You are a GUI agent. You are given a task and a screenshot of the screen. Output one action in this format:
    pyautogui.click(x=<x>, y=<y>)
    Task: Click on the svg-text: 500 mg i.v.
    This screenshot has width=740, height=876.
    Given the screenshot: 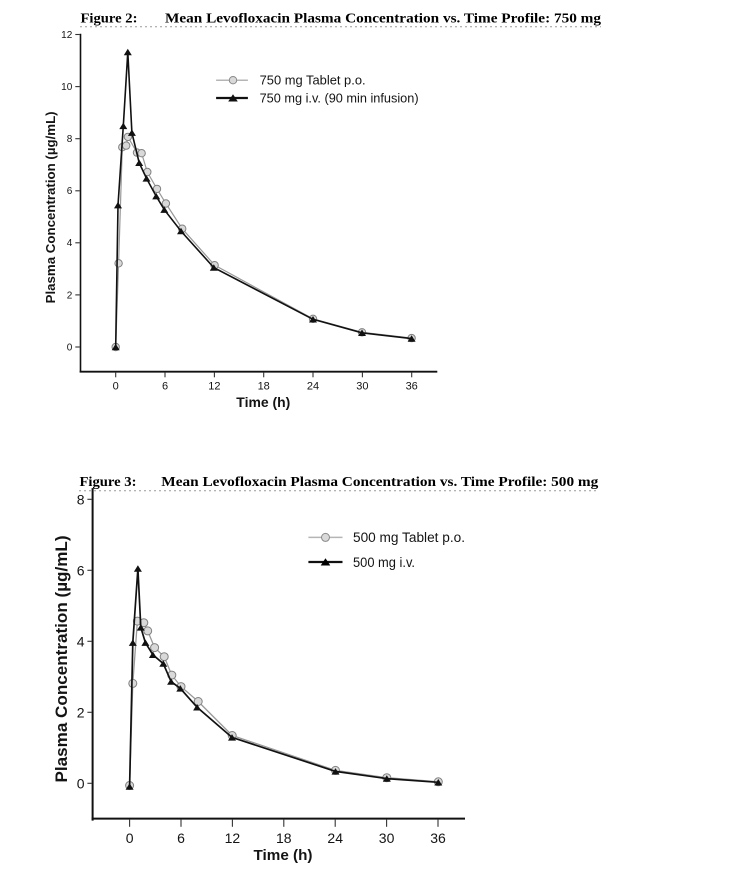 What is the action you would take?
    pyautogui.click(x=384, y=562)
    